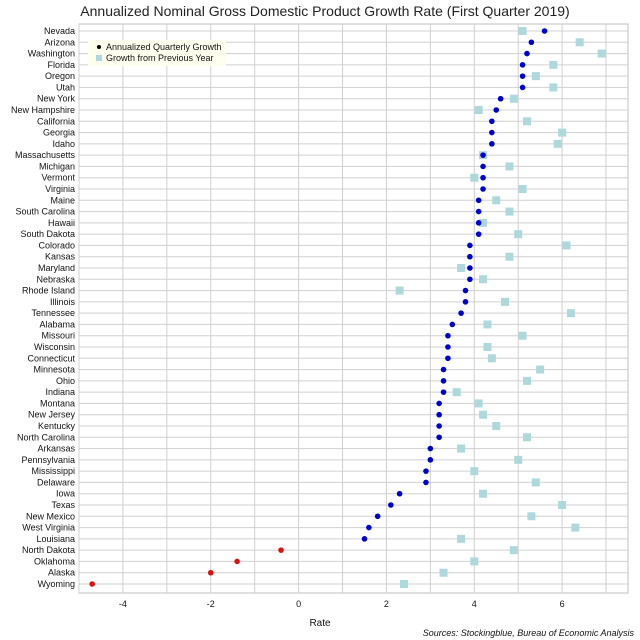 This screenshot has width=640, height=640. Describe the element at coordinates (43, 110) in the screenshot. I see `category-label: New Hampshire` at that location.